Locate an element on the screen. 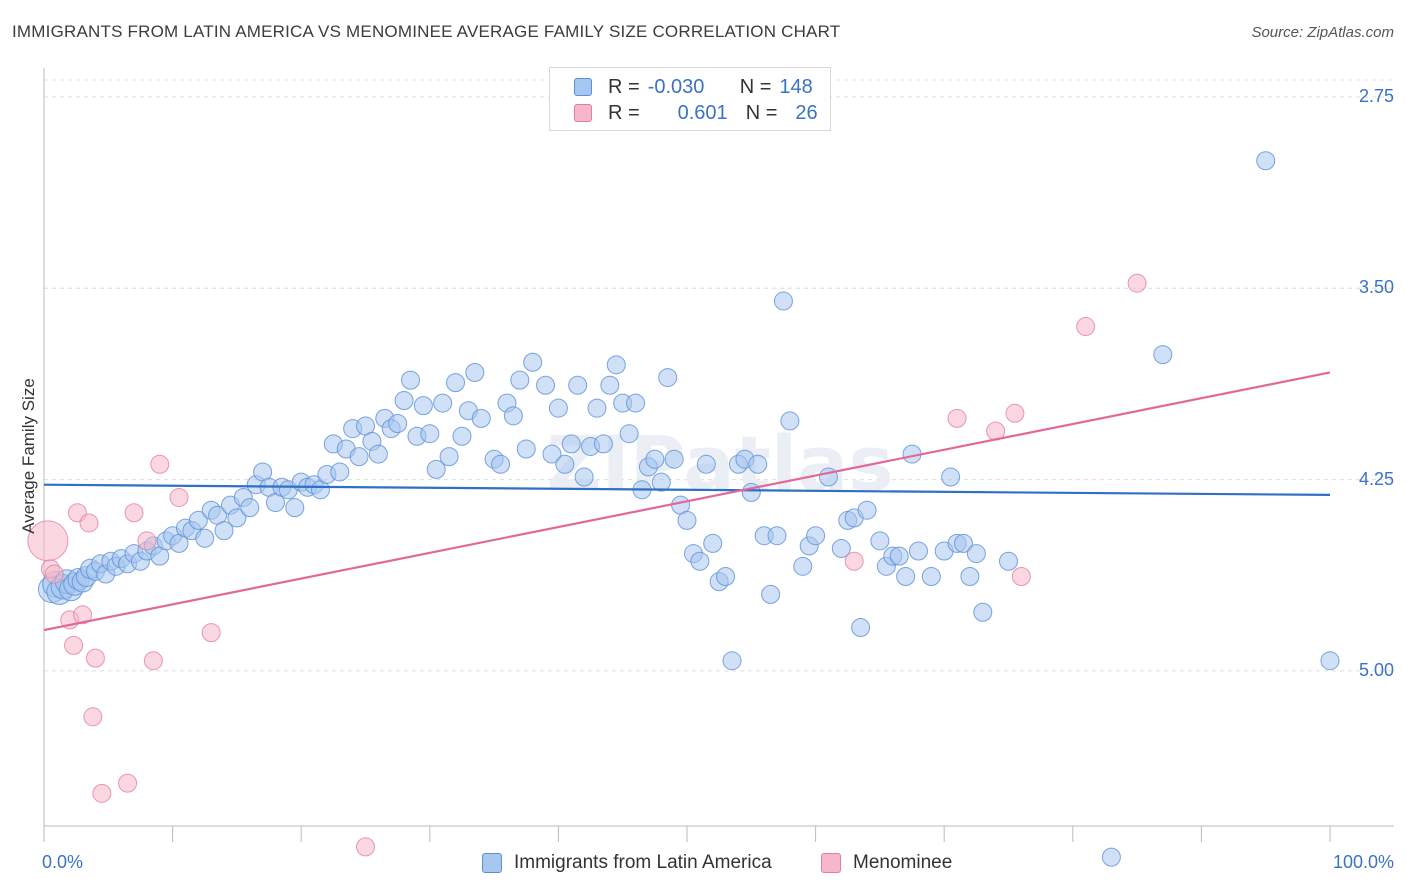 This screenshot has width=1406, height=892. n-label: N = is located at coordinates (755, 86).